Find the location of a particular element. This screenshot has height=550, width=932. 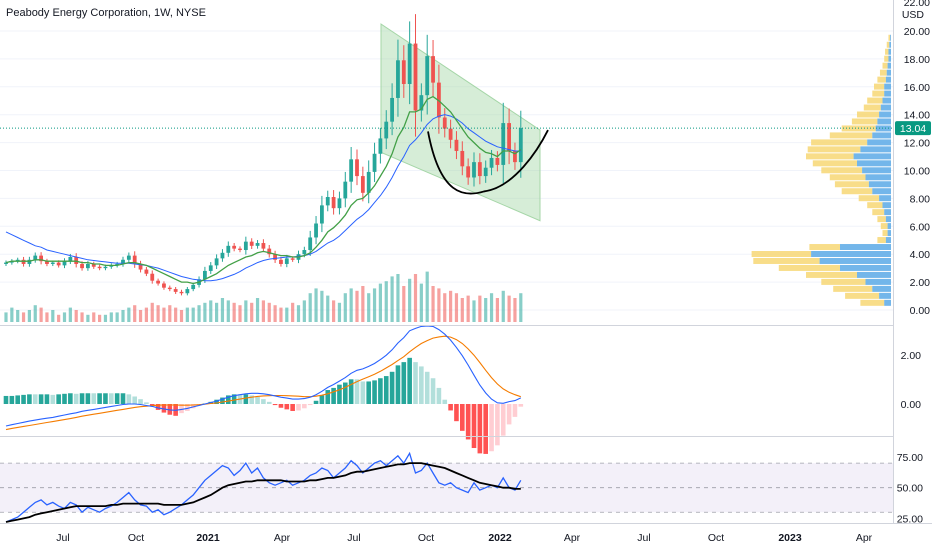

rsi-band is located at coordinates (446, 487).